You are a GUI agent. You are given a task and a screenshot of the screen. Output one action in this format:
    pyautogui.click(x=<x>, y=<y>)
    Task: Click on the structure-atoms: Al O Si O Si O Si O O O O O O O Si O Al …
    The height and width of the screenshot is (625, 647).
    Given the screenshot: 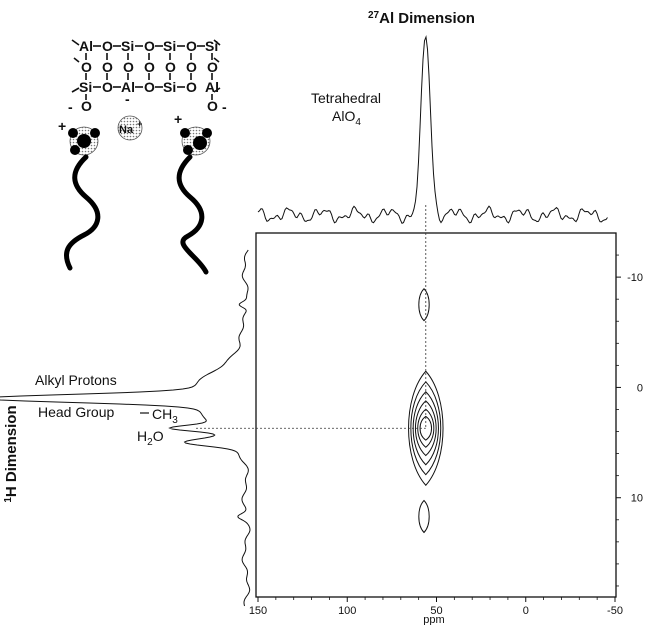 What is the action you would take?
    pyautogui.click(x=142, y=86)
    